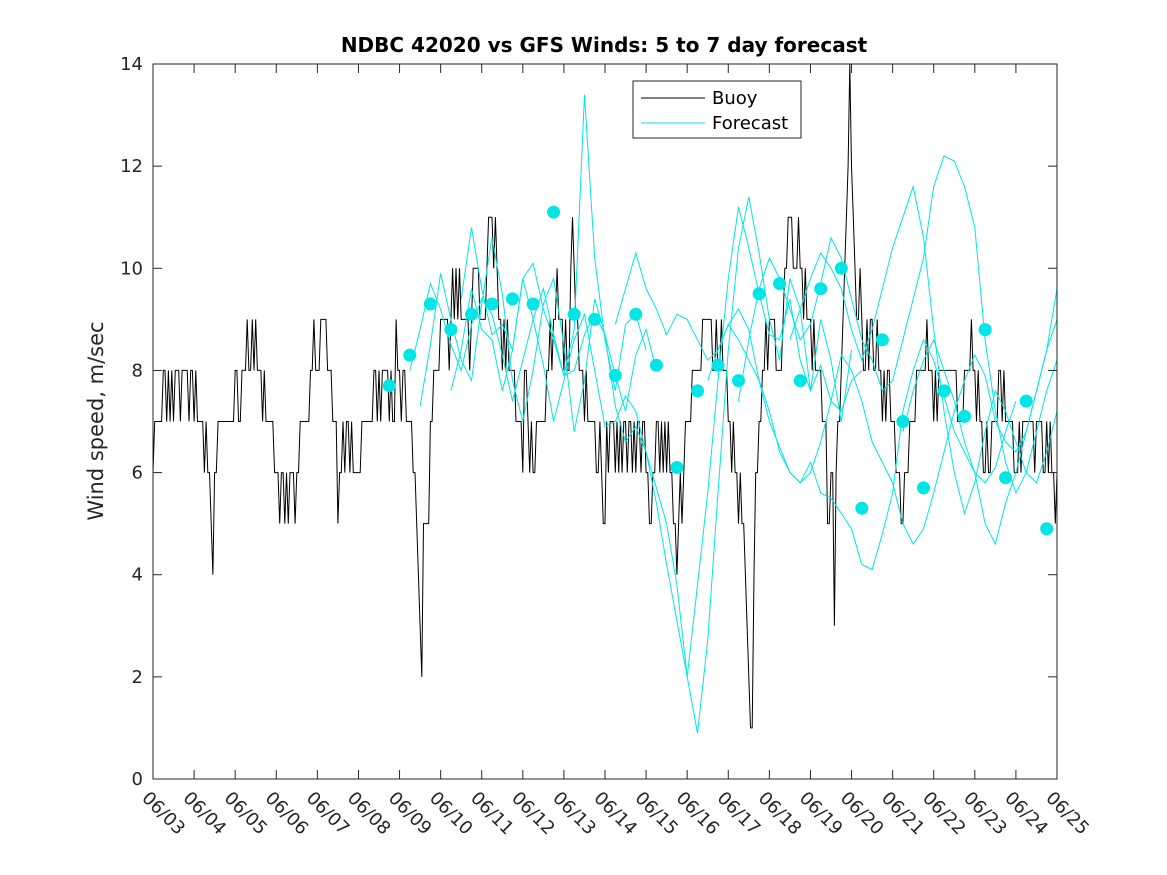 Image resolution: width=1167 pixels, height=875 pixels. I want to click on y-tick-label: 4, so click(137, 575).